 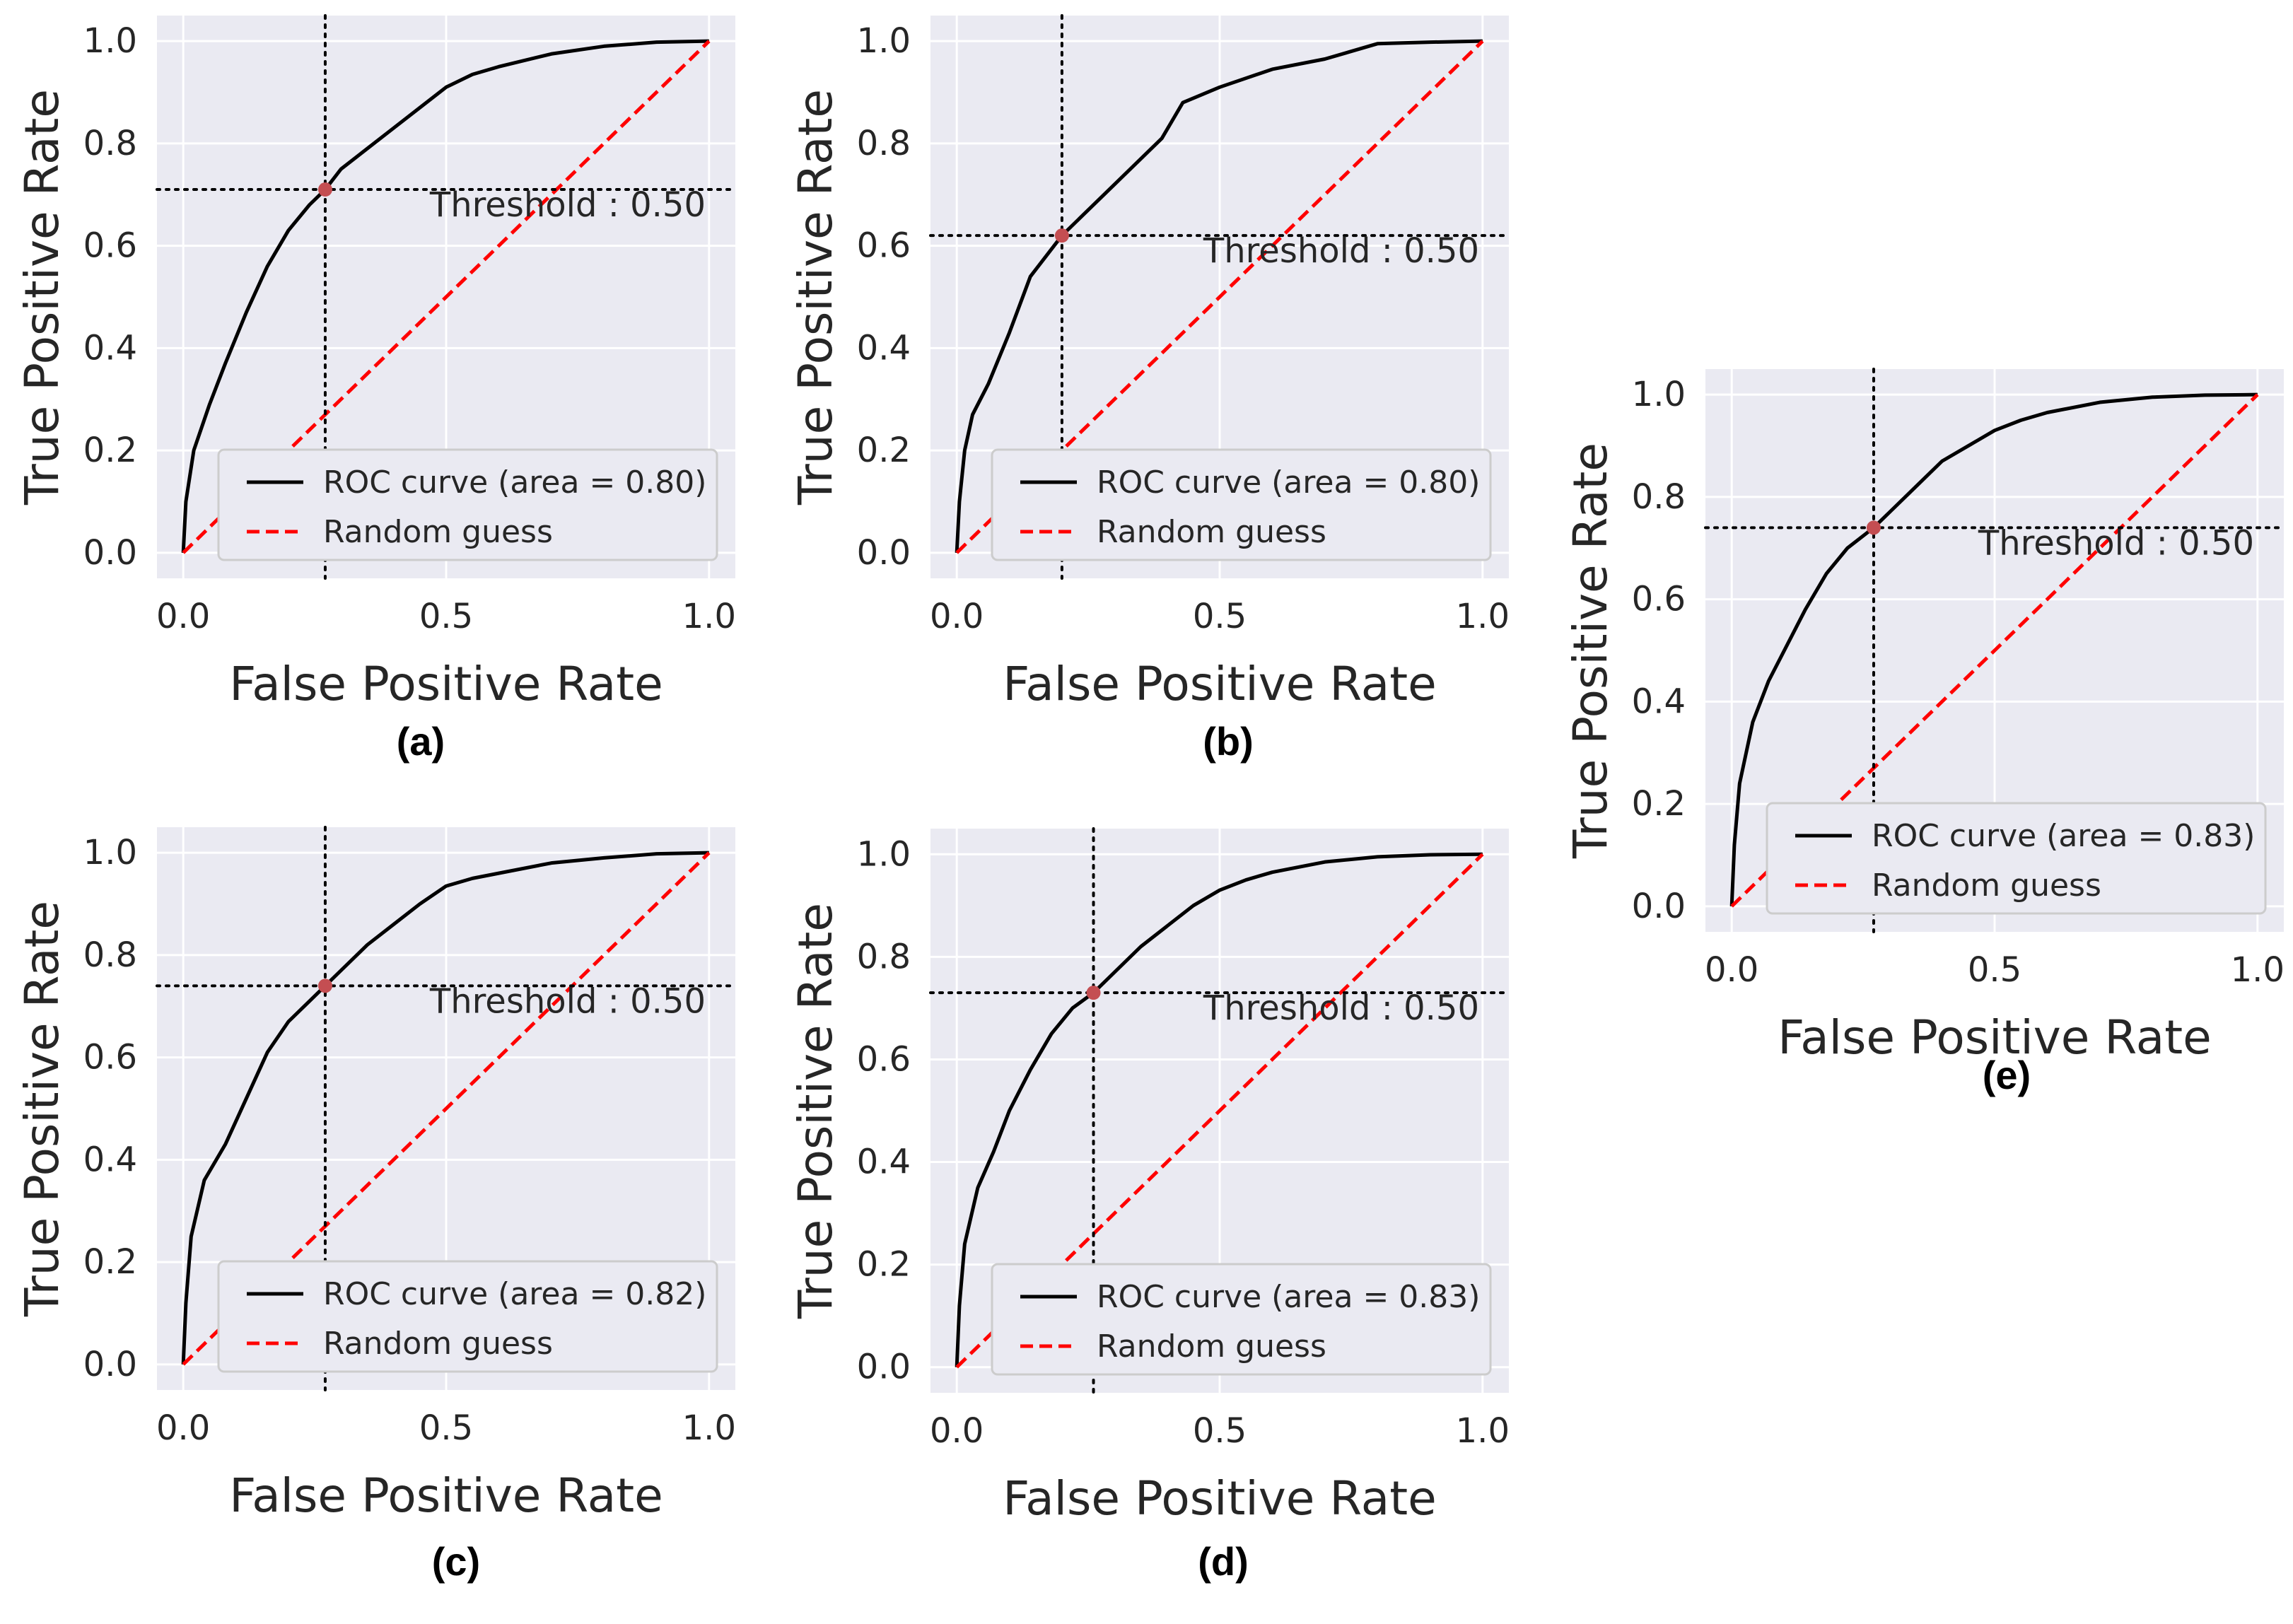 I want to click on panel-label: (b), so click(x=1228, y=741).